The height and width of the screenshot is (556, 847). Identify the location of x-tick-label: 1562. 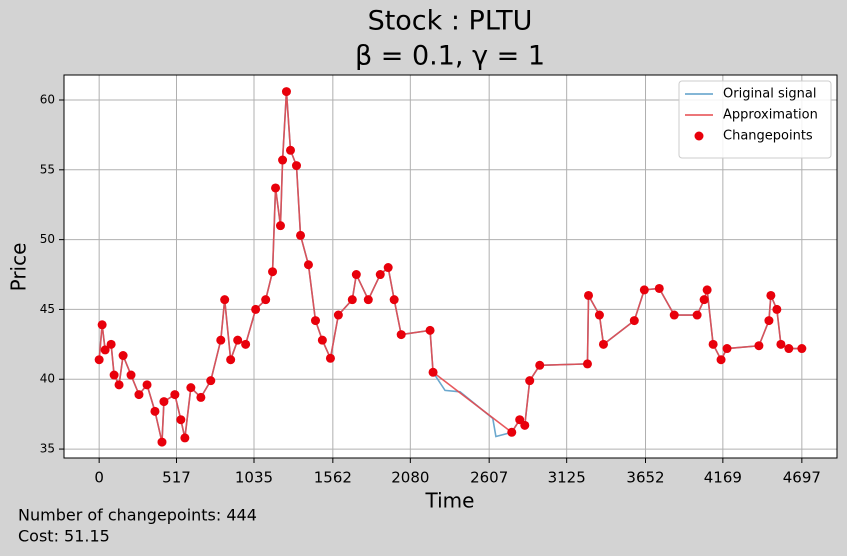
(333, 478).